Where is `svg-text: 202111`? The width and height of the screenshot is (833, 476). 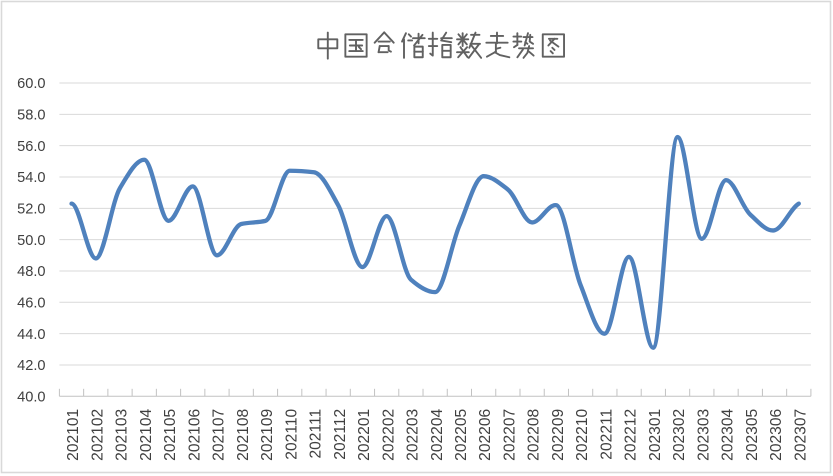
svg-text: 202111 is located at coordinates (316, 434).